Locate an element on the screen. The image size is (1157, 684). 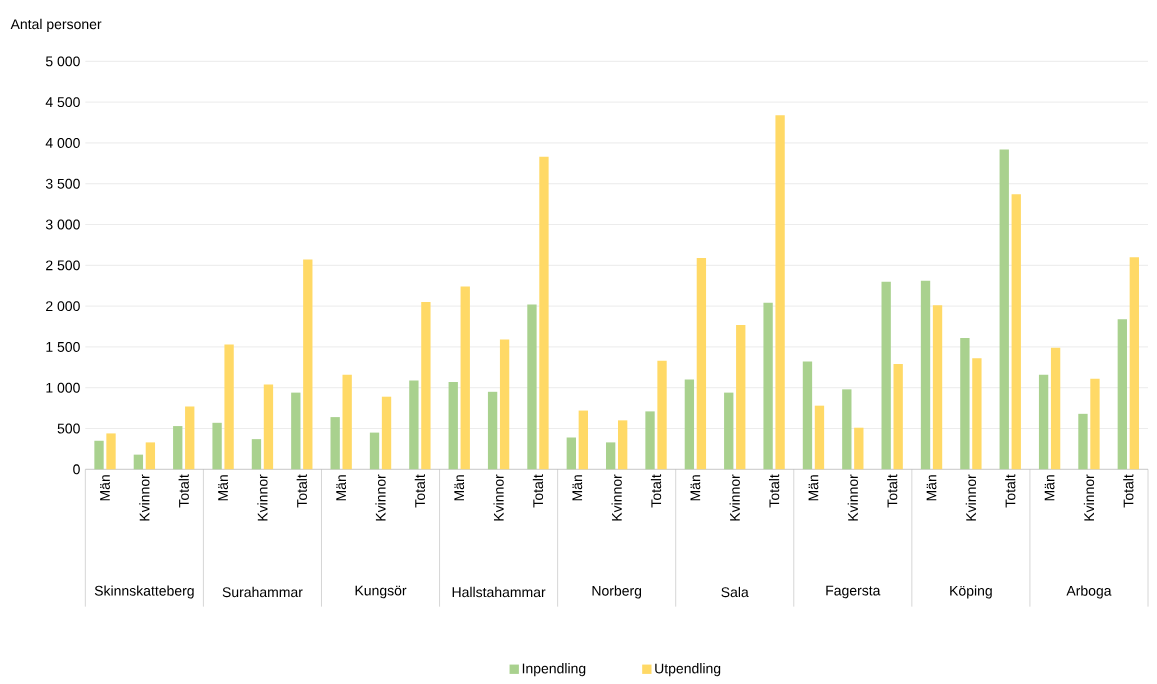
text: Norberg is located at coordinates (617, 592).